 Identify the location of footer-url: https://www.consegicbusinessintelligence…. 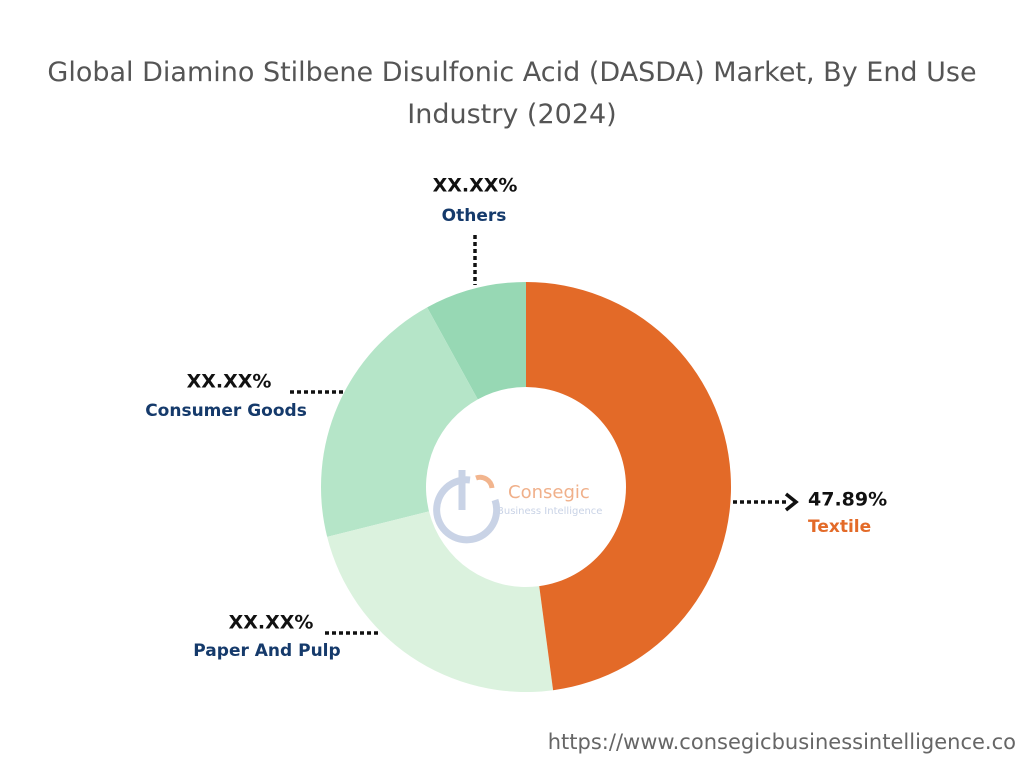
(781, 742).